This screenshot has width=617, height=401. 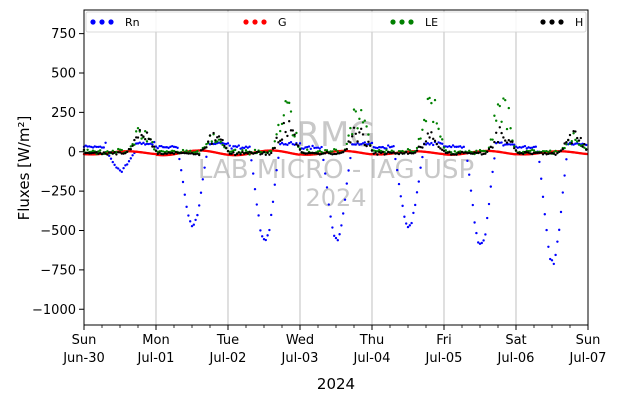 I want to click on y-tick-label: 500, so click(x=63, y=74).